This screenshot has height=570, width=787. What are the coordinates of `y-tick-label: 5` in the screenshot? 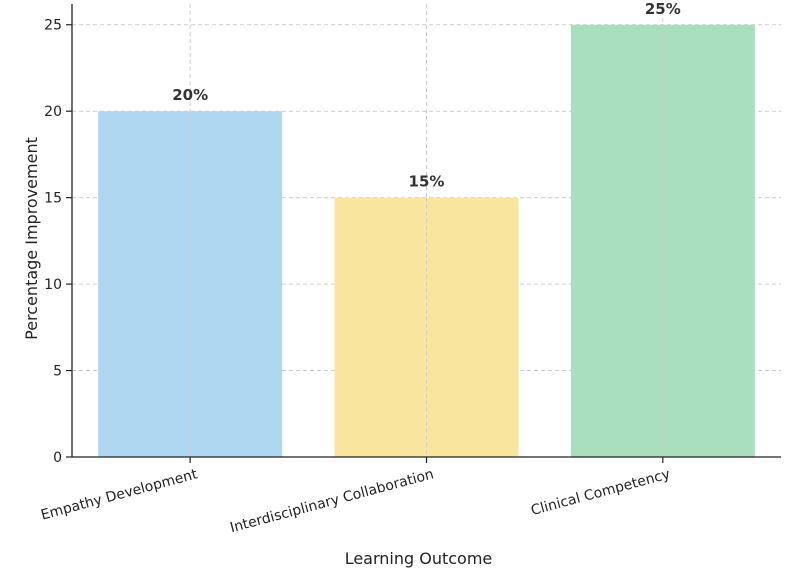 It's located at (57, 372).